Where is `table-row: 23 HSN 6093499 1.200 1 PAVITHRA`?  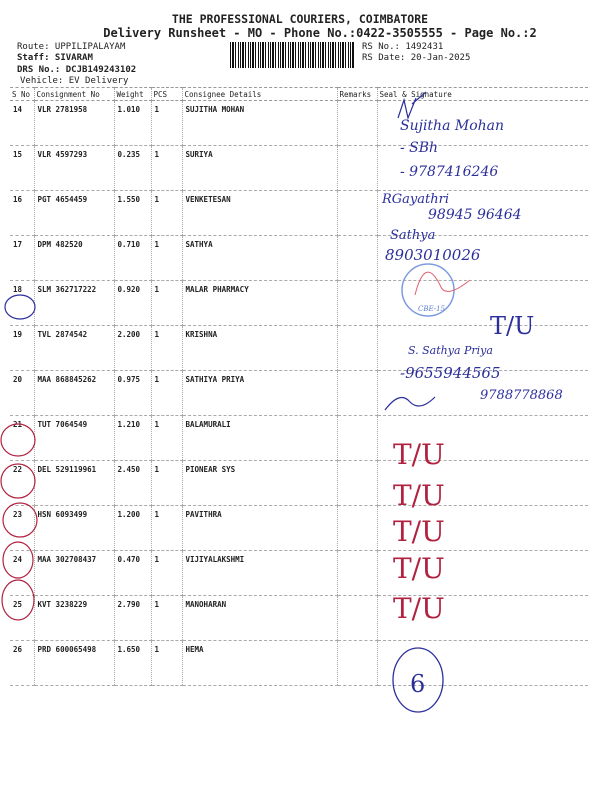 table-row: 23 HSN 6093499 1.200 1 PAVITHRA is located at coordinates (299, 528).